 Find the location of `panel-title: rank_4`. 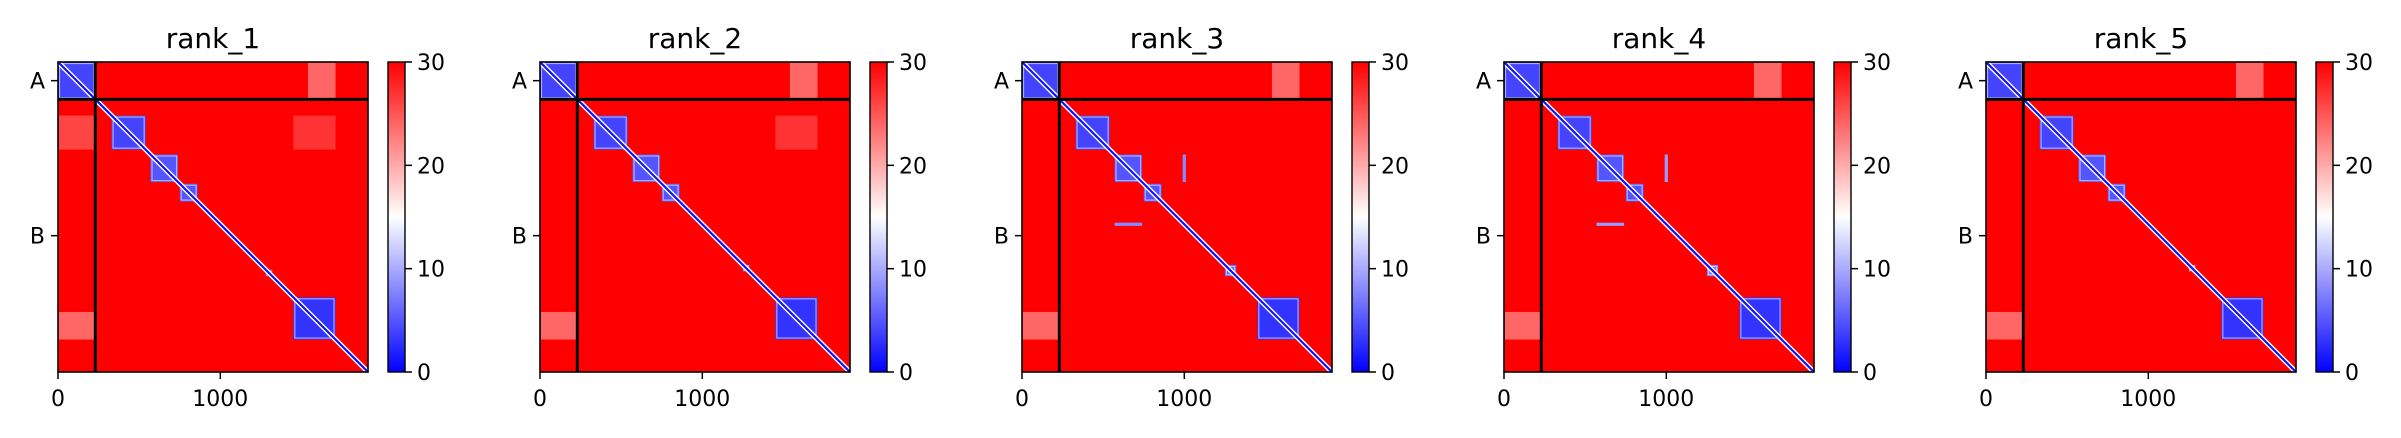

panel-title: rank_4 is located at coordinates (1659, 38).